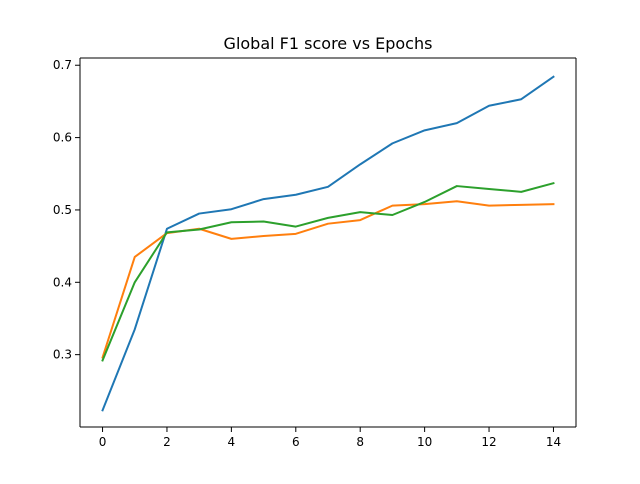  I want to click on y-tick-label: 0.5, so click(62, 210).